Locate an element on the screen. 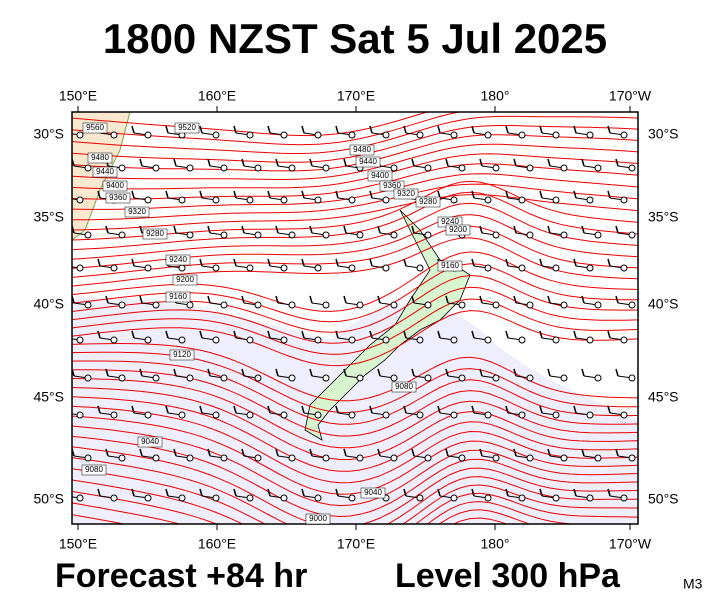 This screenshot has height=600, width=711. new-zealand is located at coordinates (387, 325).